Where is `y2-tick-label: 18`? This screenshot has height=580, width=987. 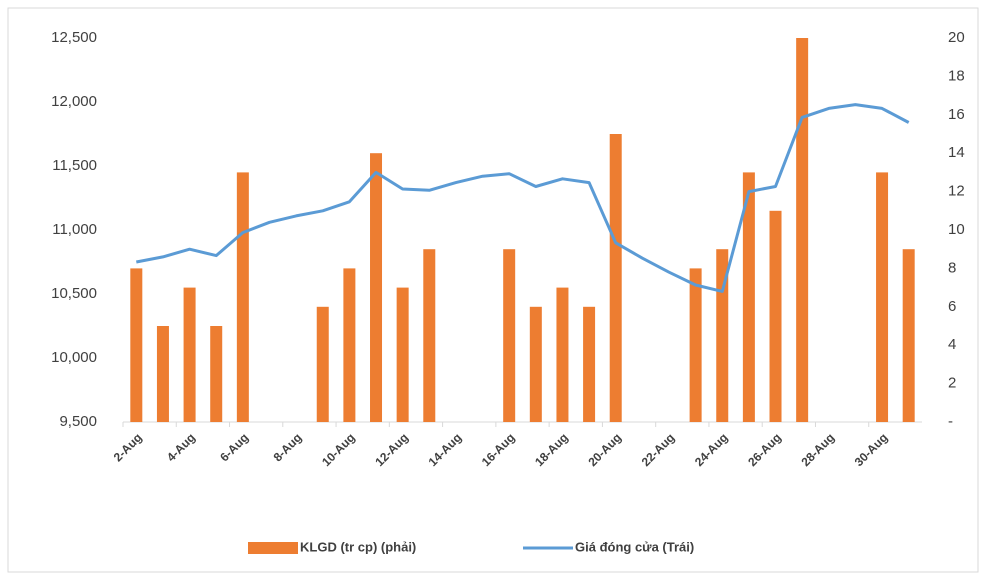
y2-tick-label: 18 is located at coordinates (956, 75).